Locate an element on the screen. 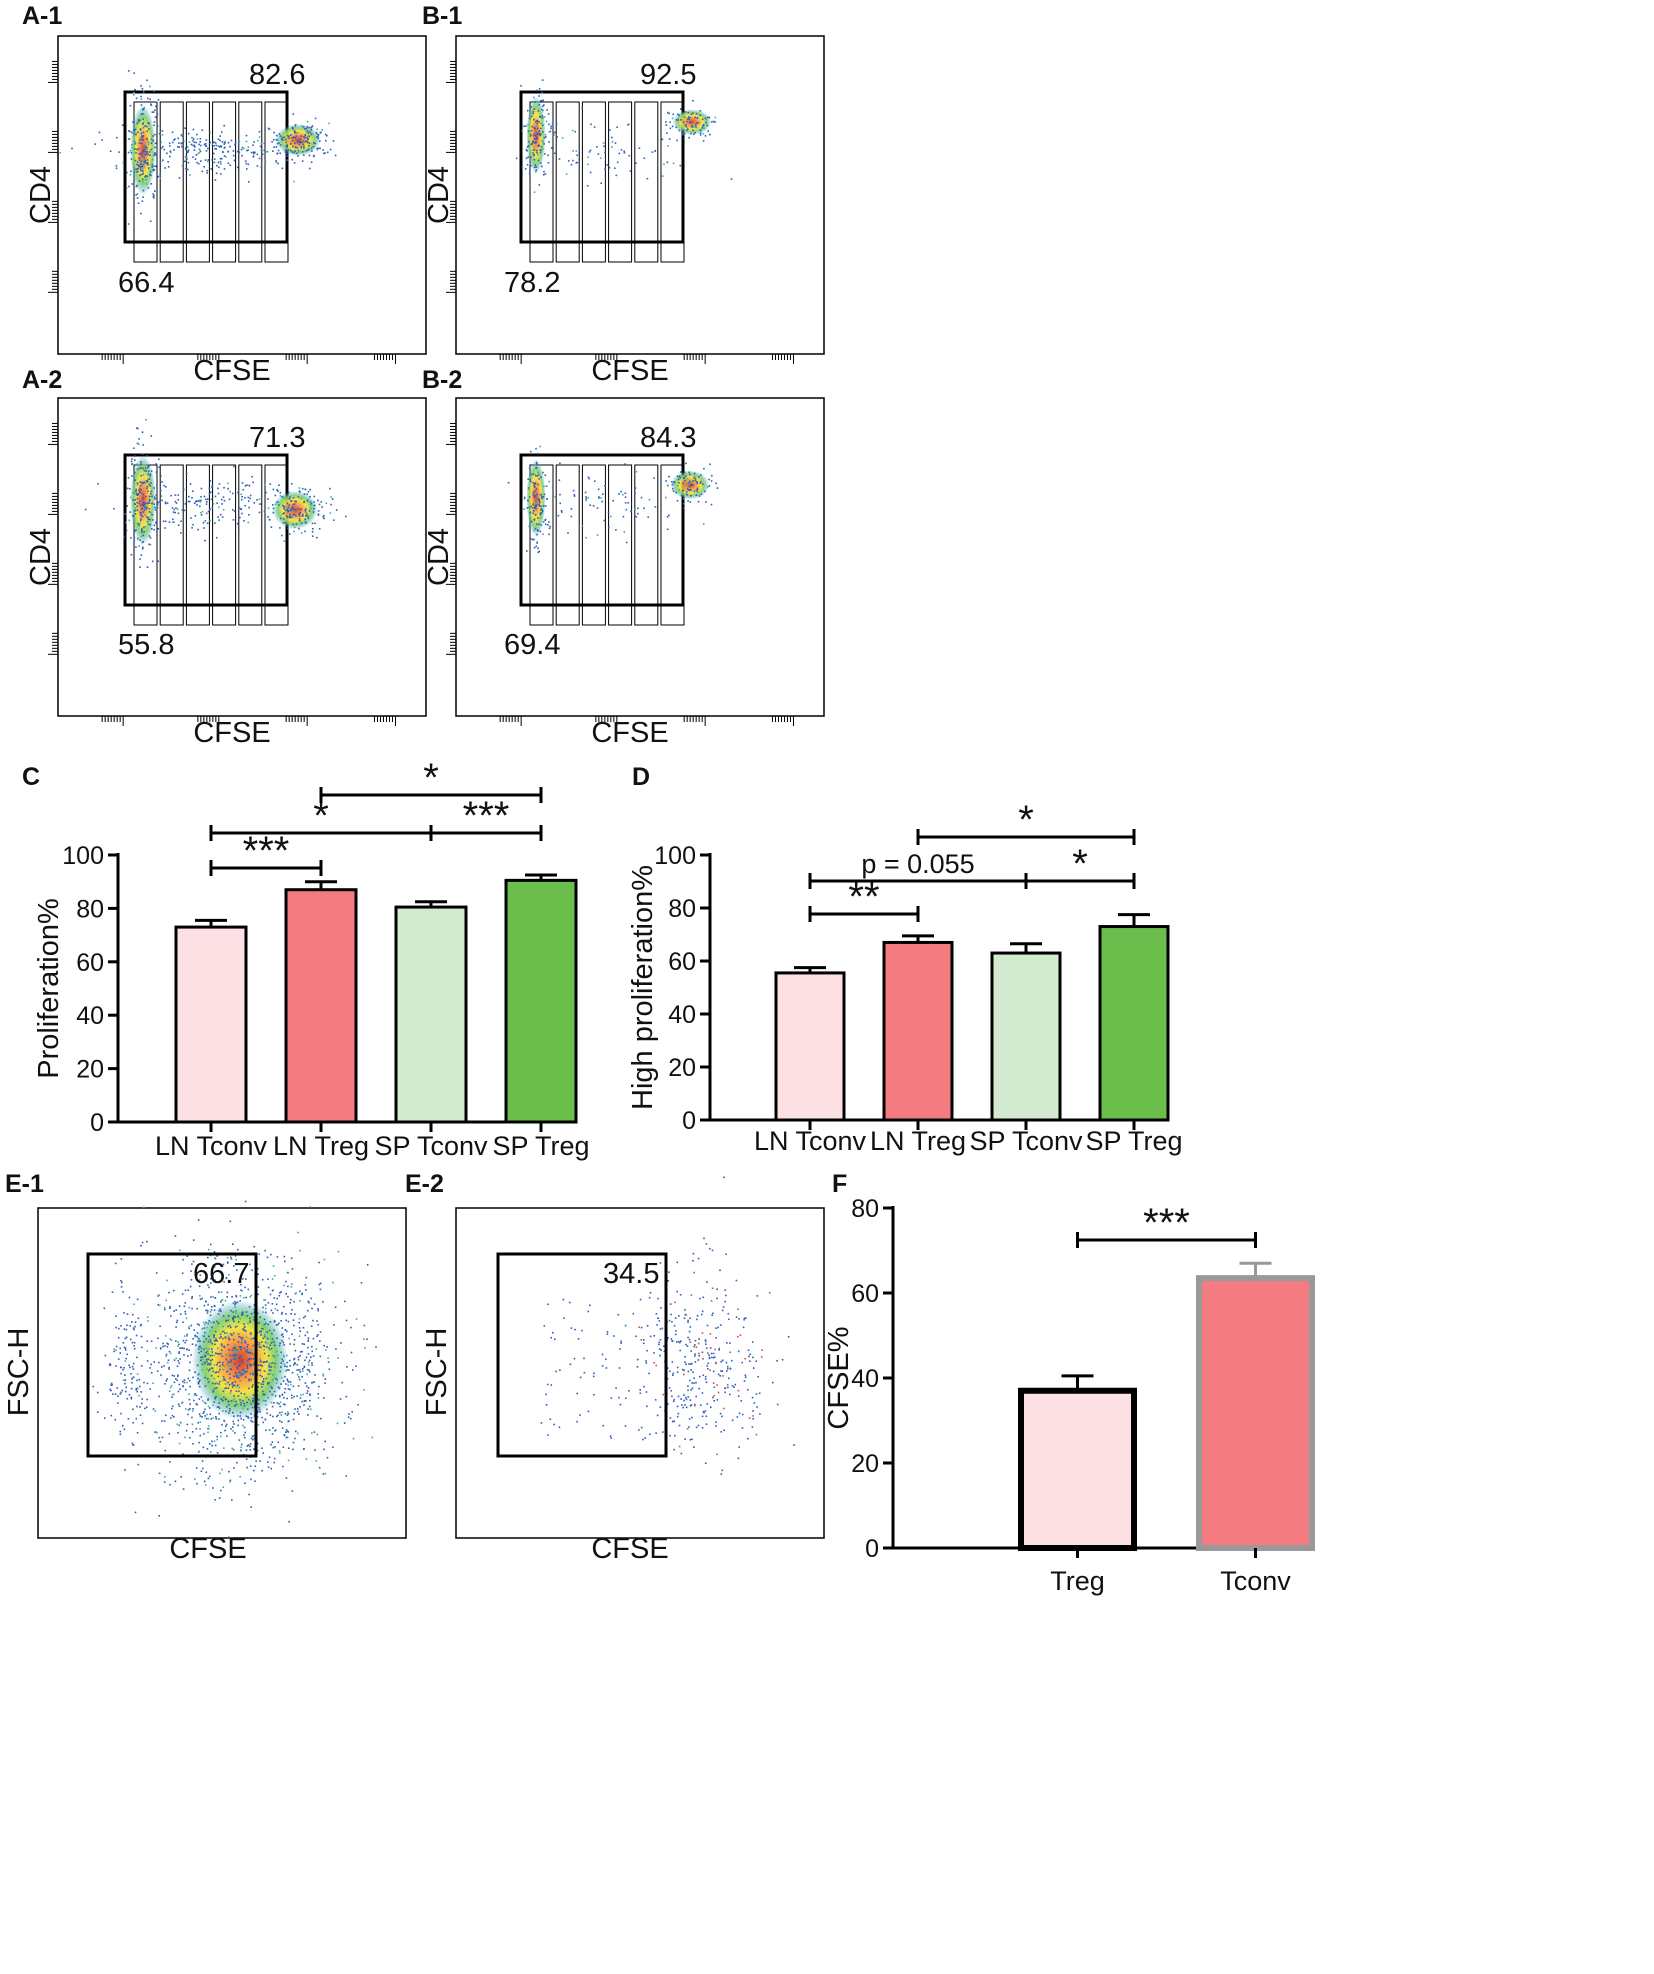  y-tick-label-d: 60 is located at coordinates (682, 962).